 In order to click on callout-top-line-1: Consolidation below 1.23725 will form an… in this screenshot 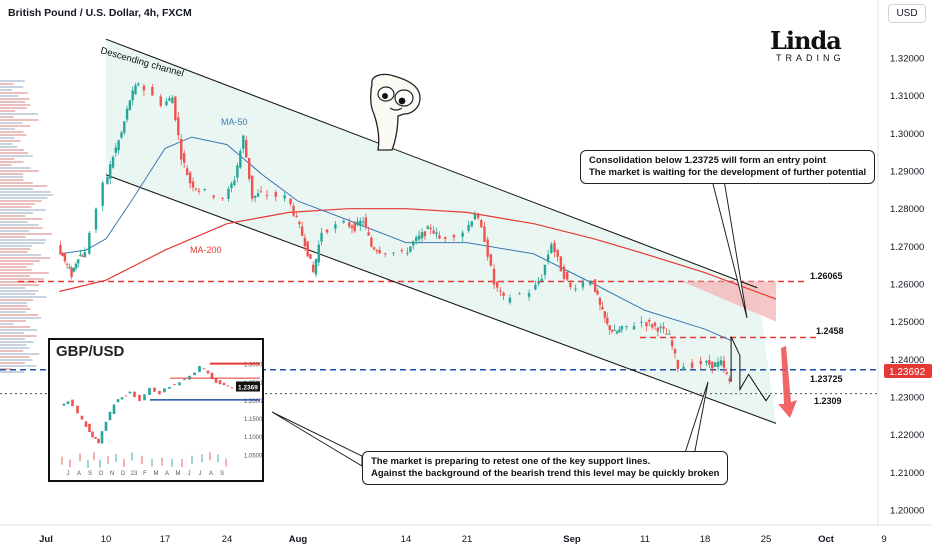, I will do `click(708, 160)`.